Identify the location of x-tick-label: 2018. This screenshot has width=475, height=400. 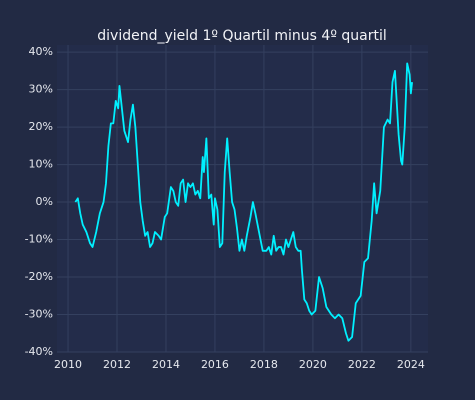
(264, 364).